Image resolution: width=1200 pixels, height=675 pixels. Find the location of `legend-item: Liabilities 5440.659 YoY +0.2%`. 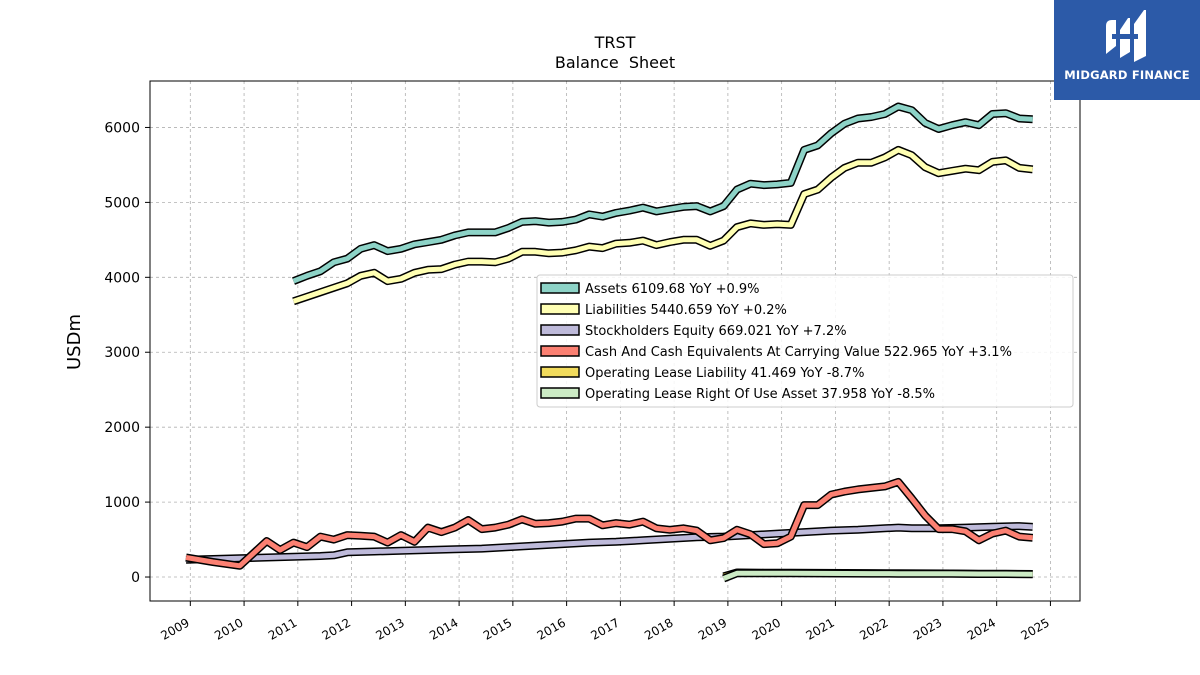

legend-item: Liabilities 5440.659 YoY +0.2% is located at coordinates (663, 310).